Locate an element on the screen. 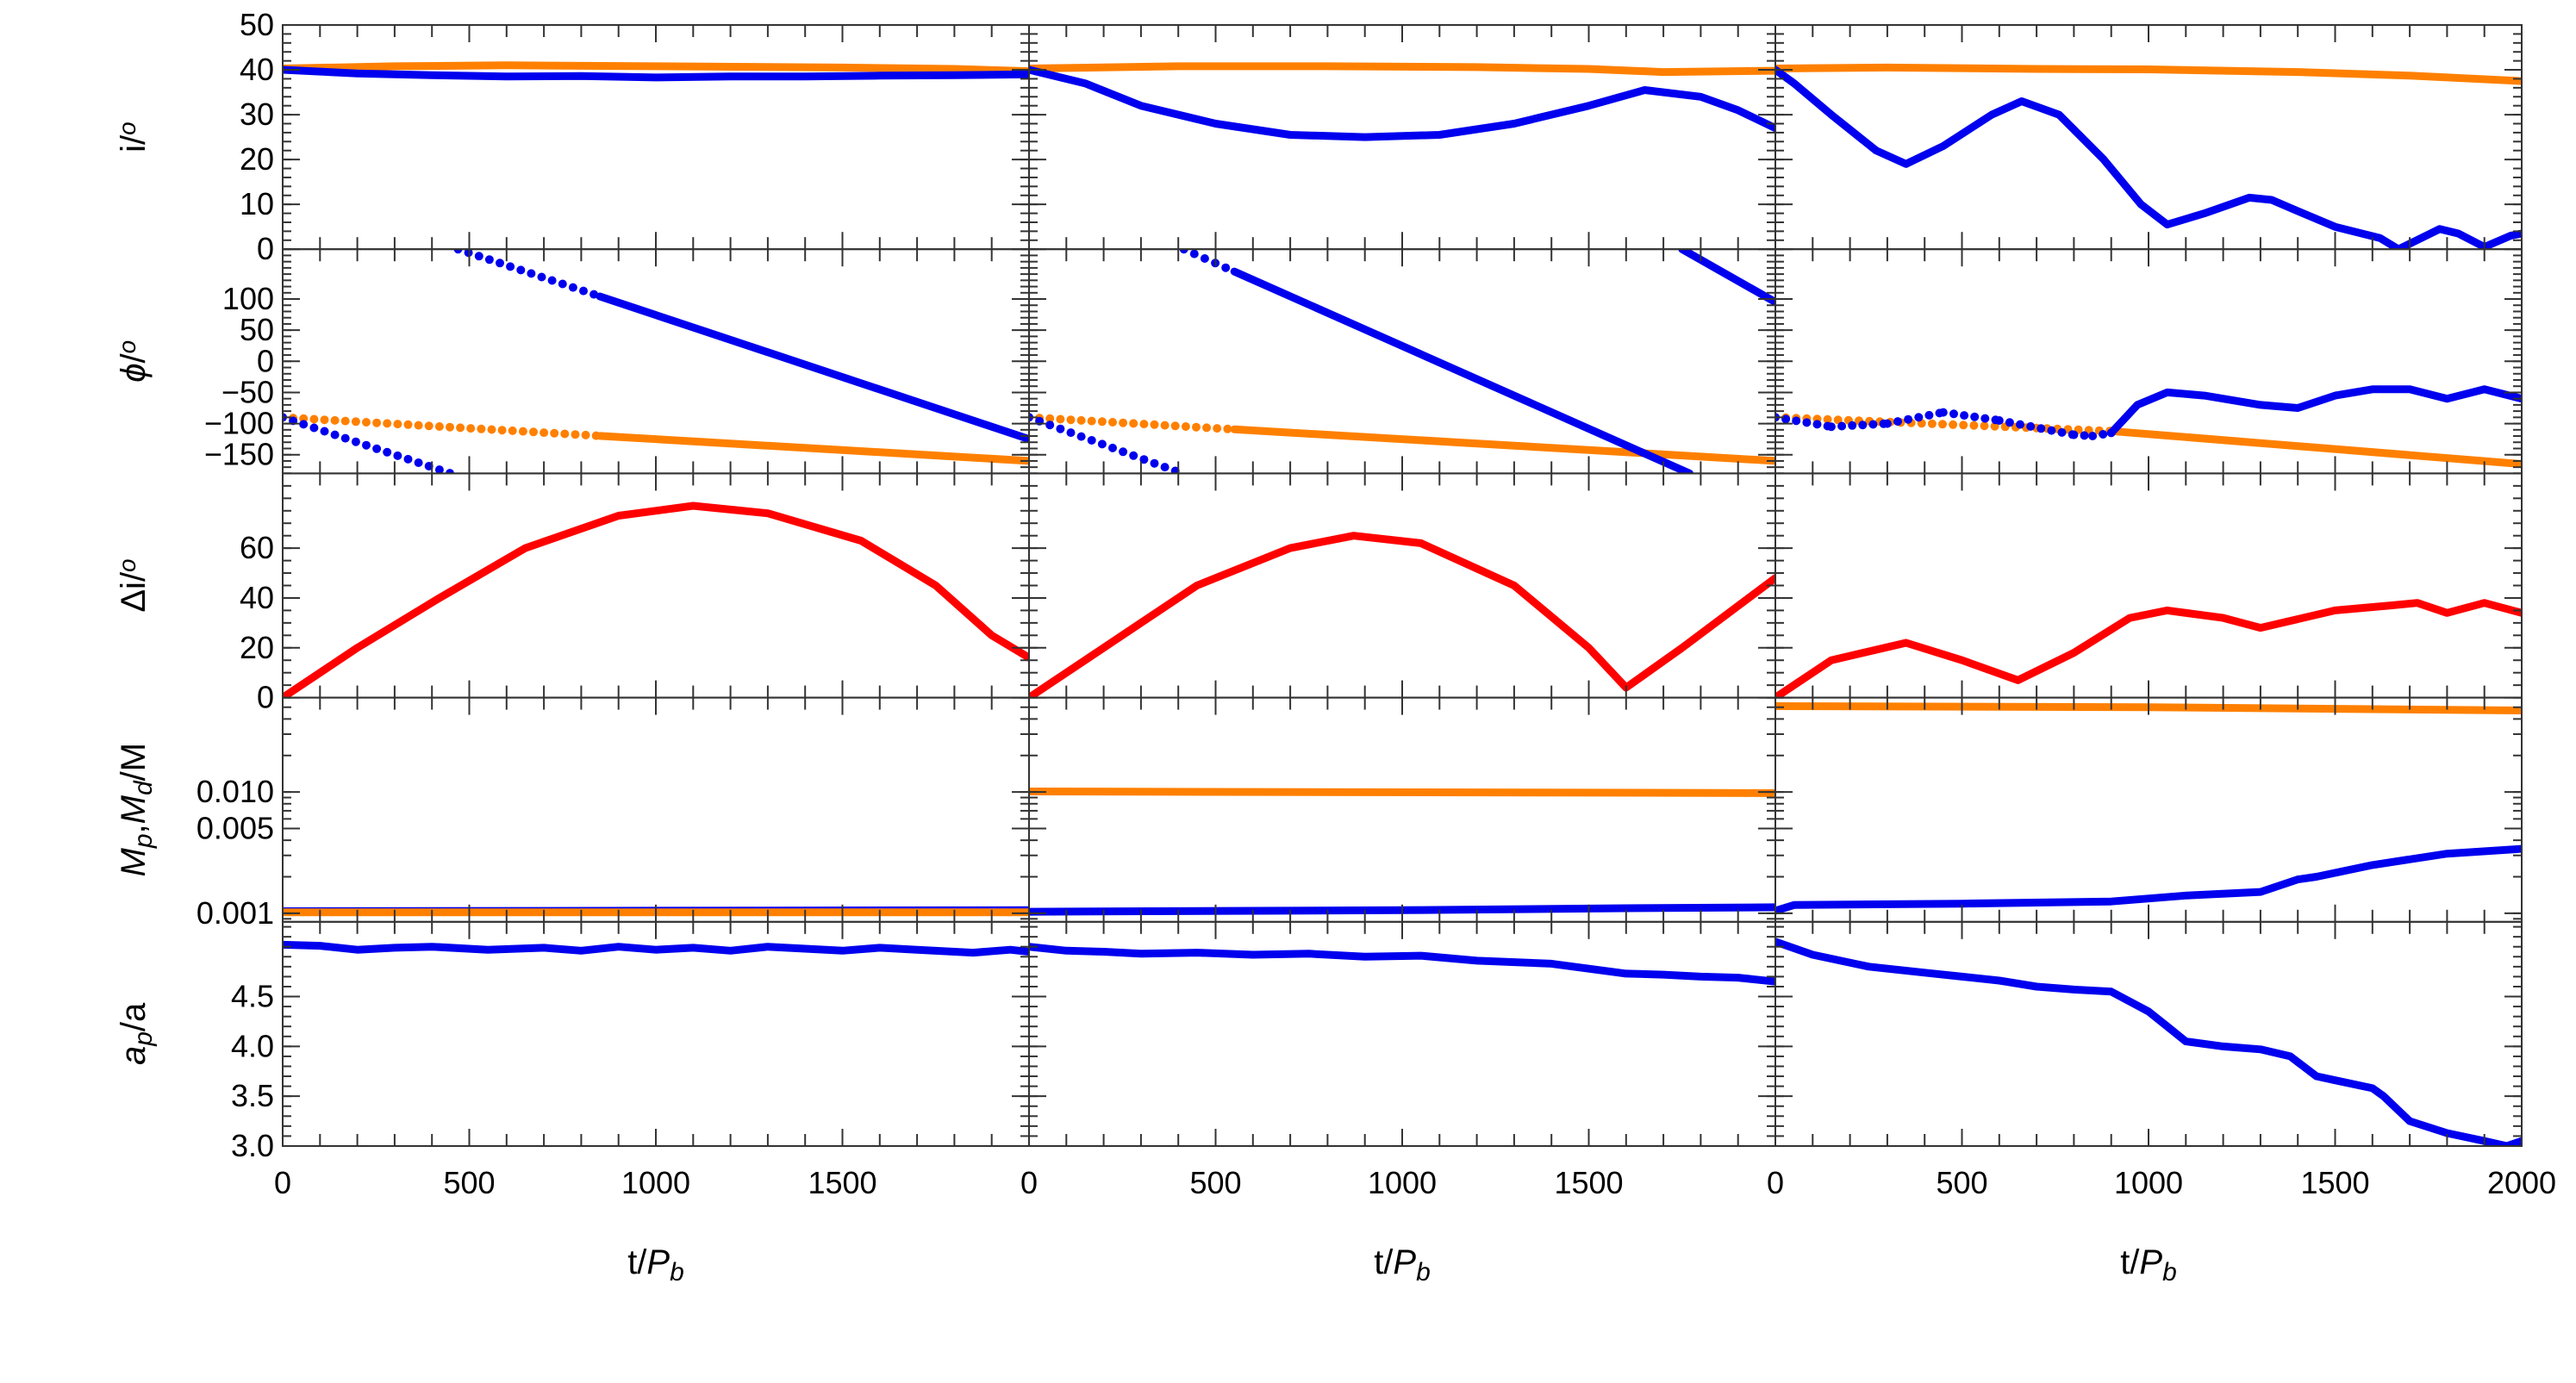 This screenshot has height=1383, width=2576. panel-r3-c3 is located at coordinates (2148, 648).